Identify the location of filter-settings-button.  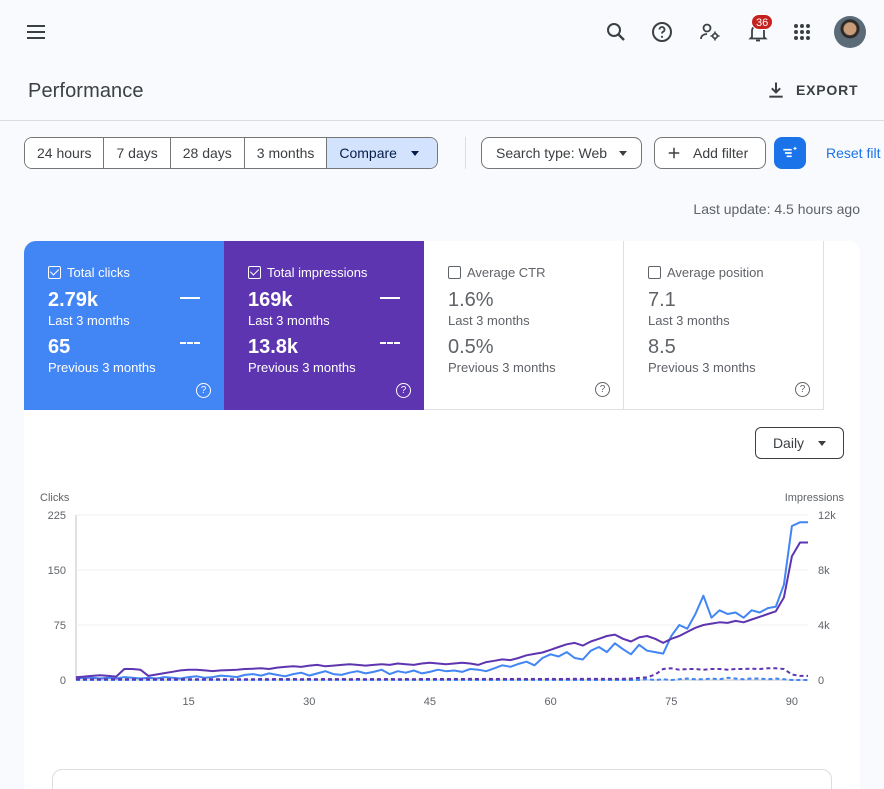
(790, 153).